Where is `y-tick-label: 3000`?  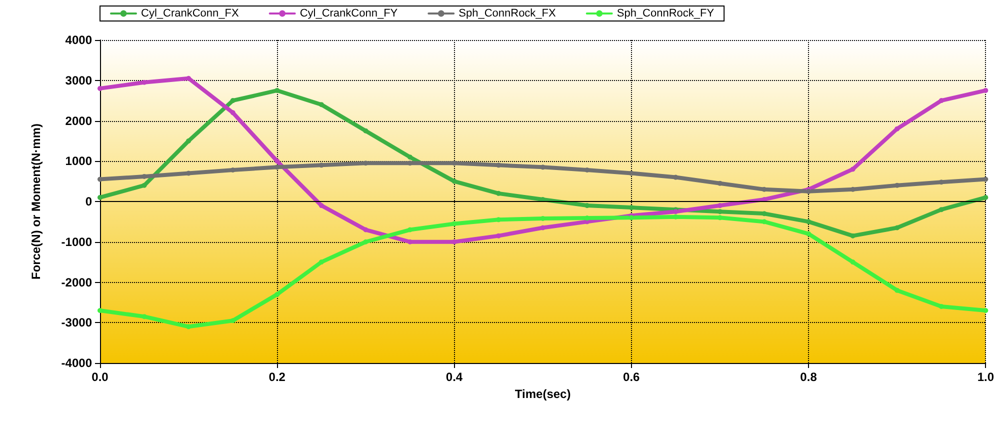 y-tick-label: 3000 is located at coordinates (78, 80).